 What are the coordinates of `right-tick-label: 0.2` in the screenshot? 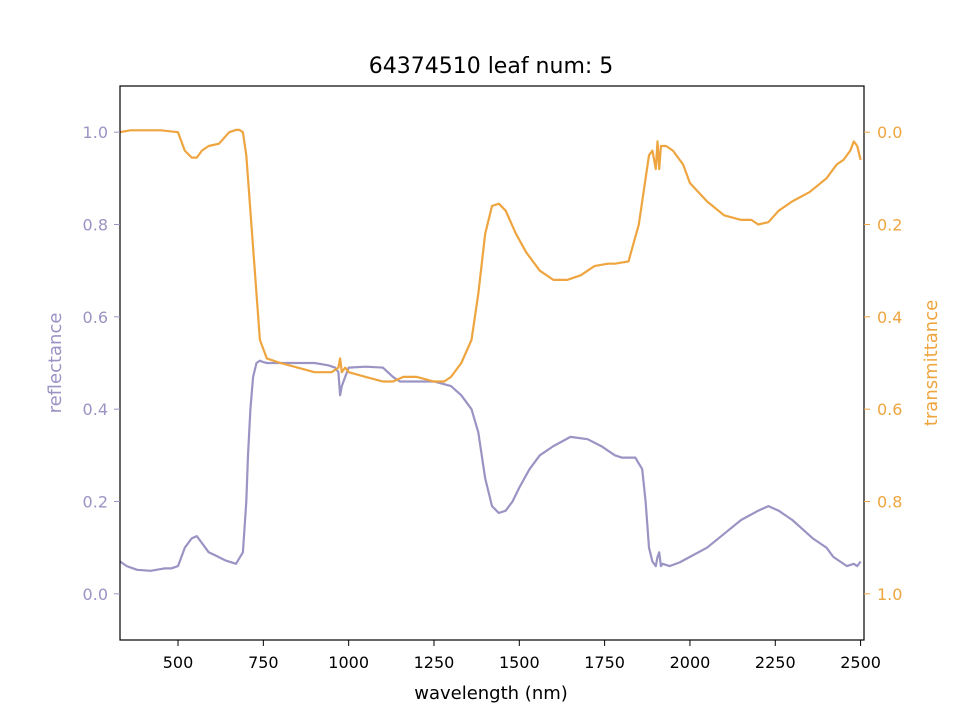 It's located at (889, 225).